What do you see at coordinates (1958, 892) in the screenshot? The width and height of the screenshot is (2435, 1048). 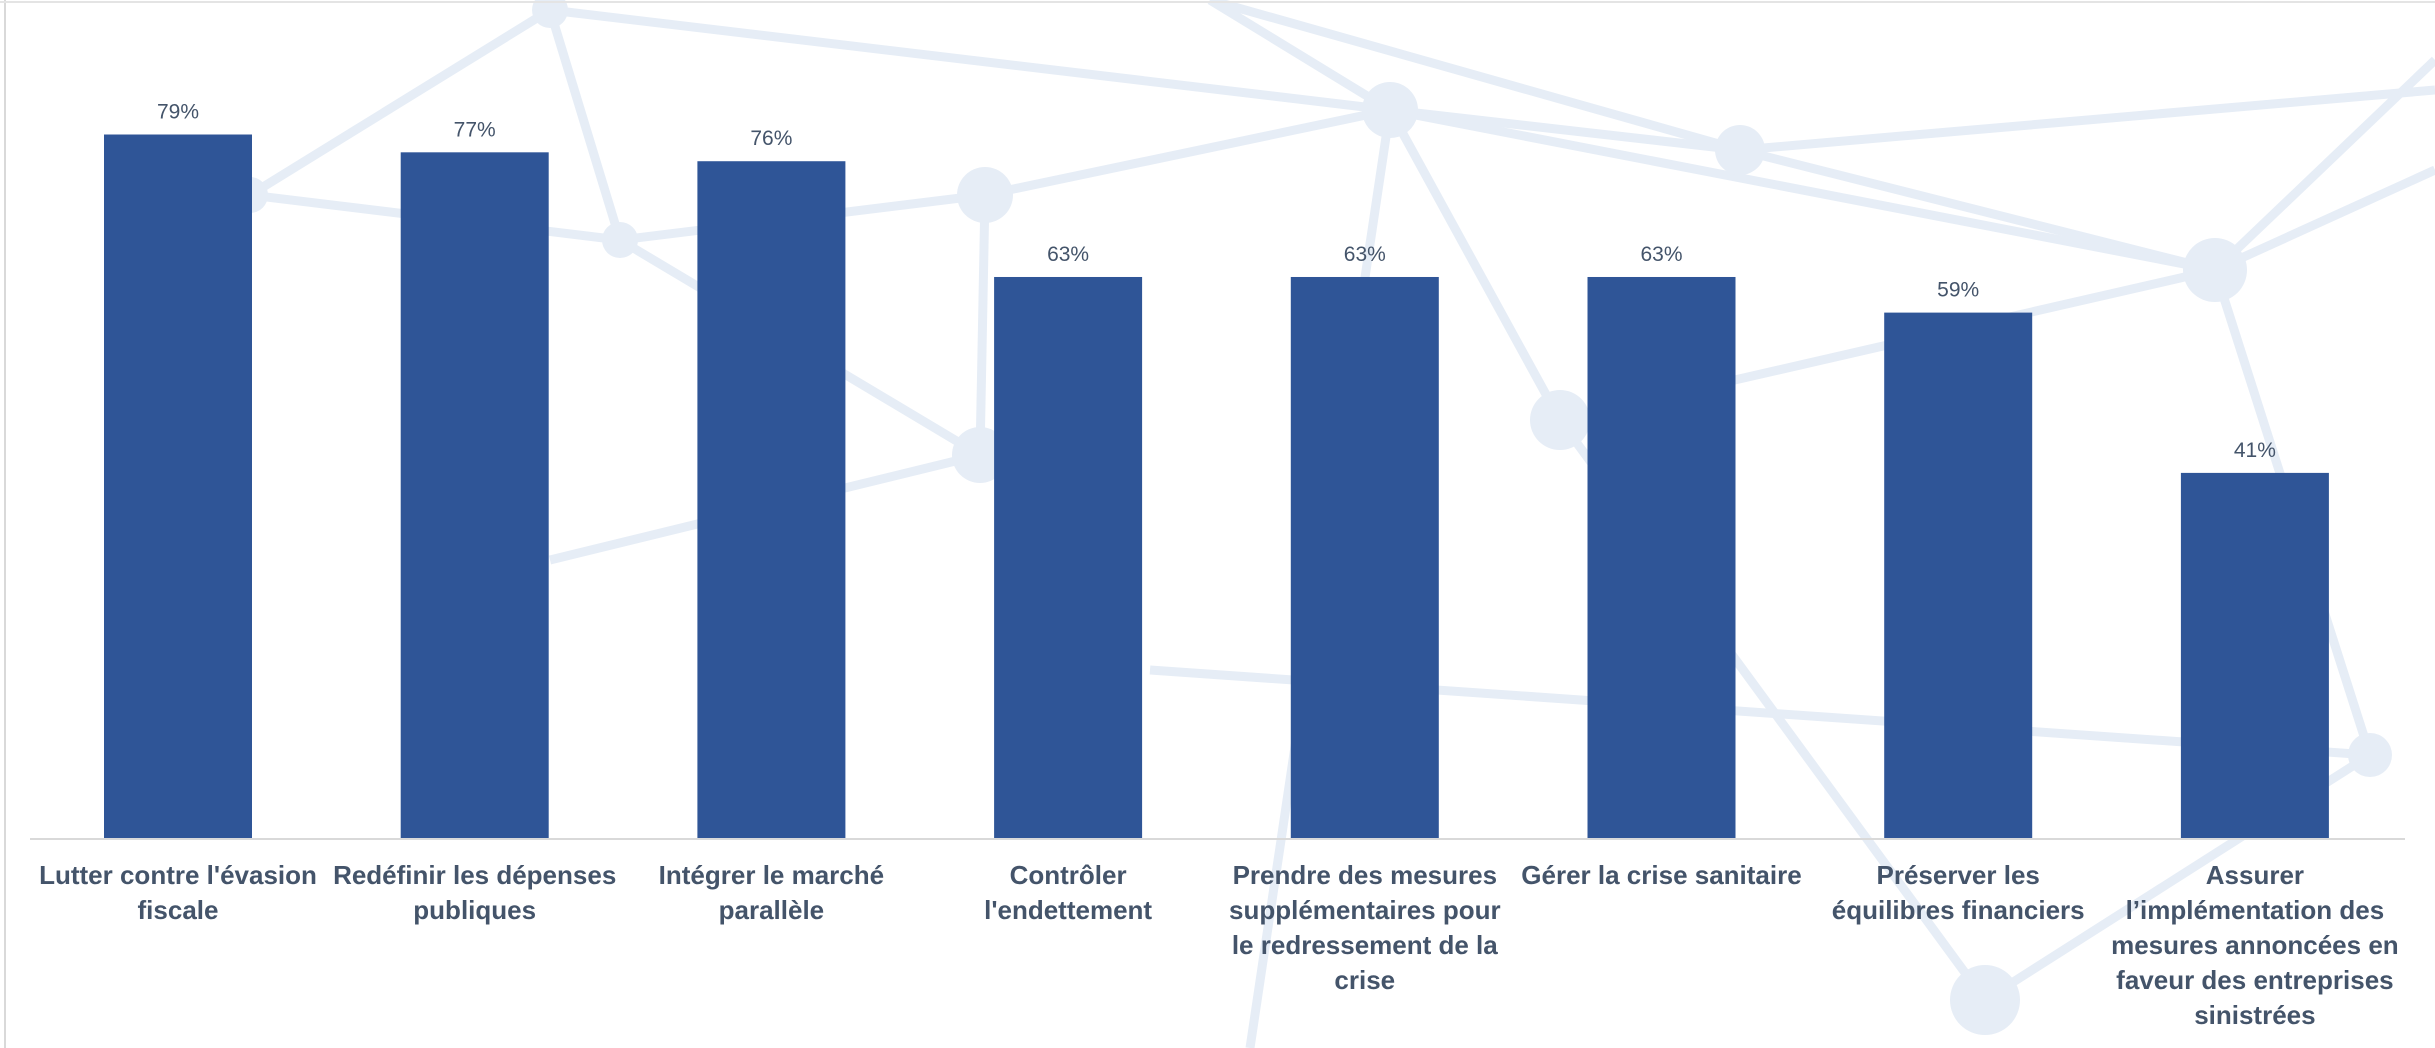 I see `x-tick-label: Préserver les équilibres financiers` at bounding box center [1958, 892].